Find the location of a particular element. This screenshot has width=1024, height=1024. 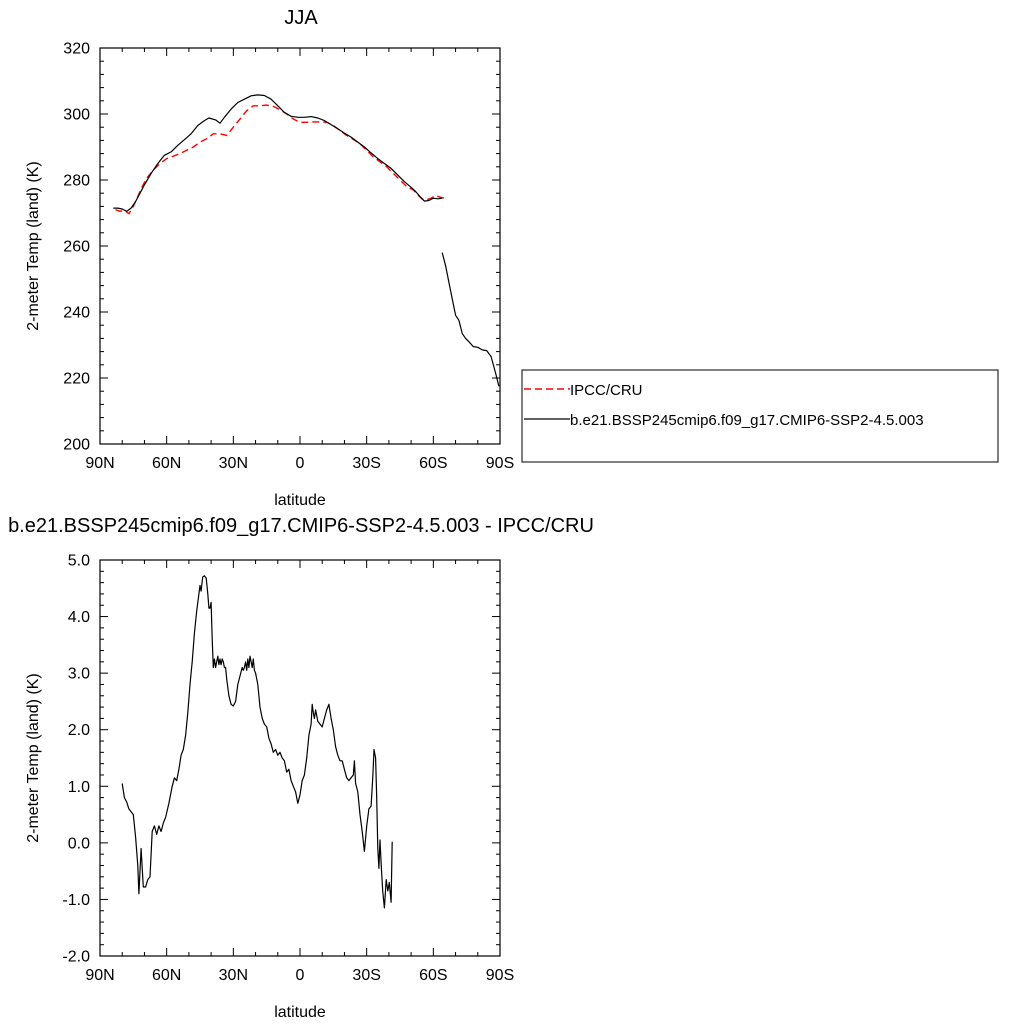

y-tick-label: 5.0 is located at coordinates (79, 561).